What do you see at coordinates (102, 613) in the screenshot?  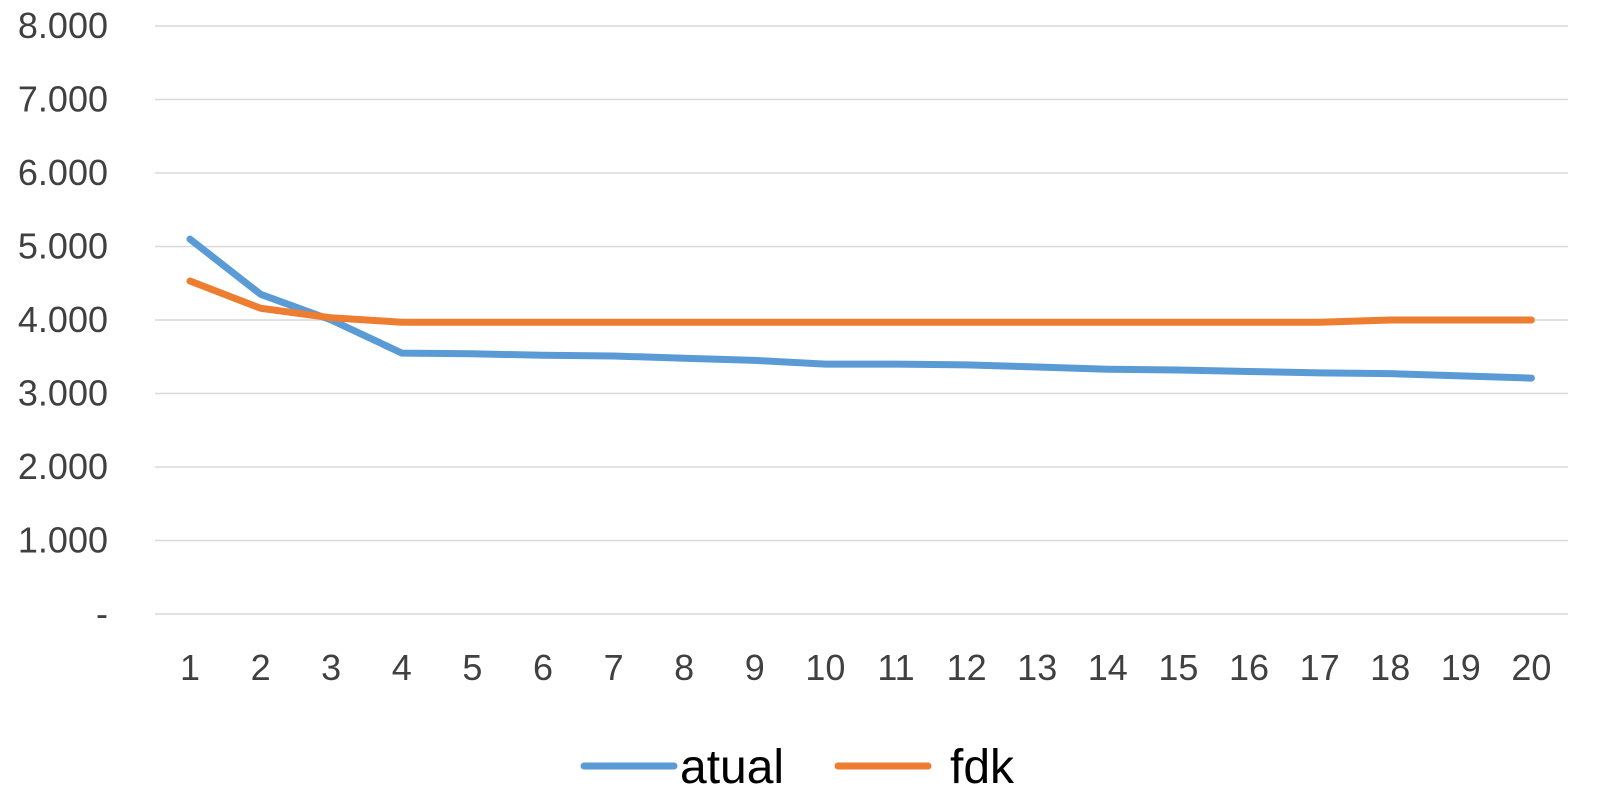 I see `y-tick-label: -` at bounding box center [102, 613].